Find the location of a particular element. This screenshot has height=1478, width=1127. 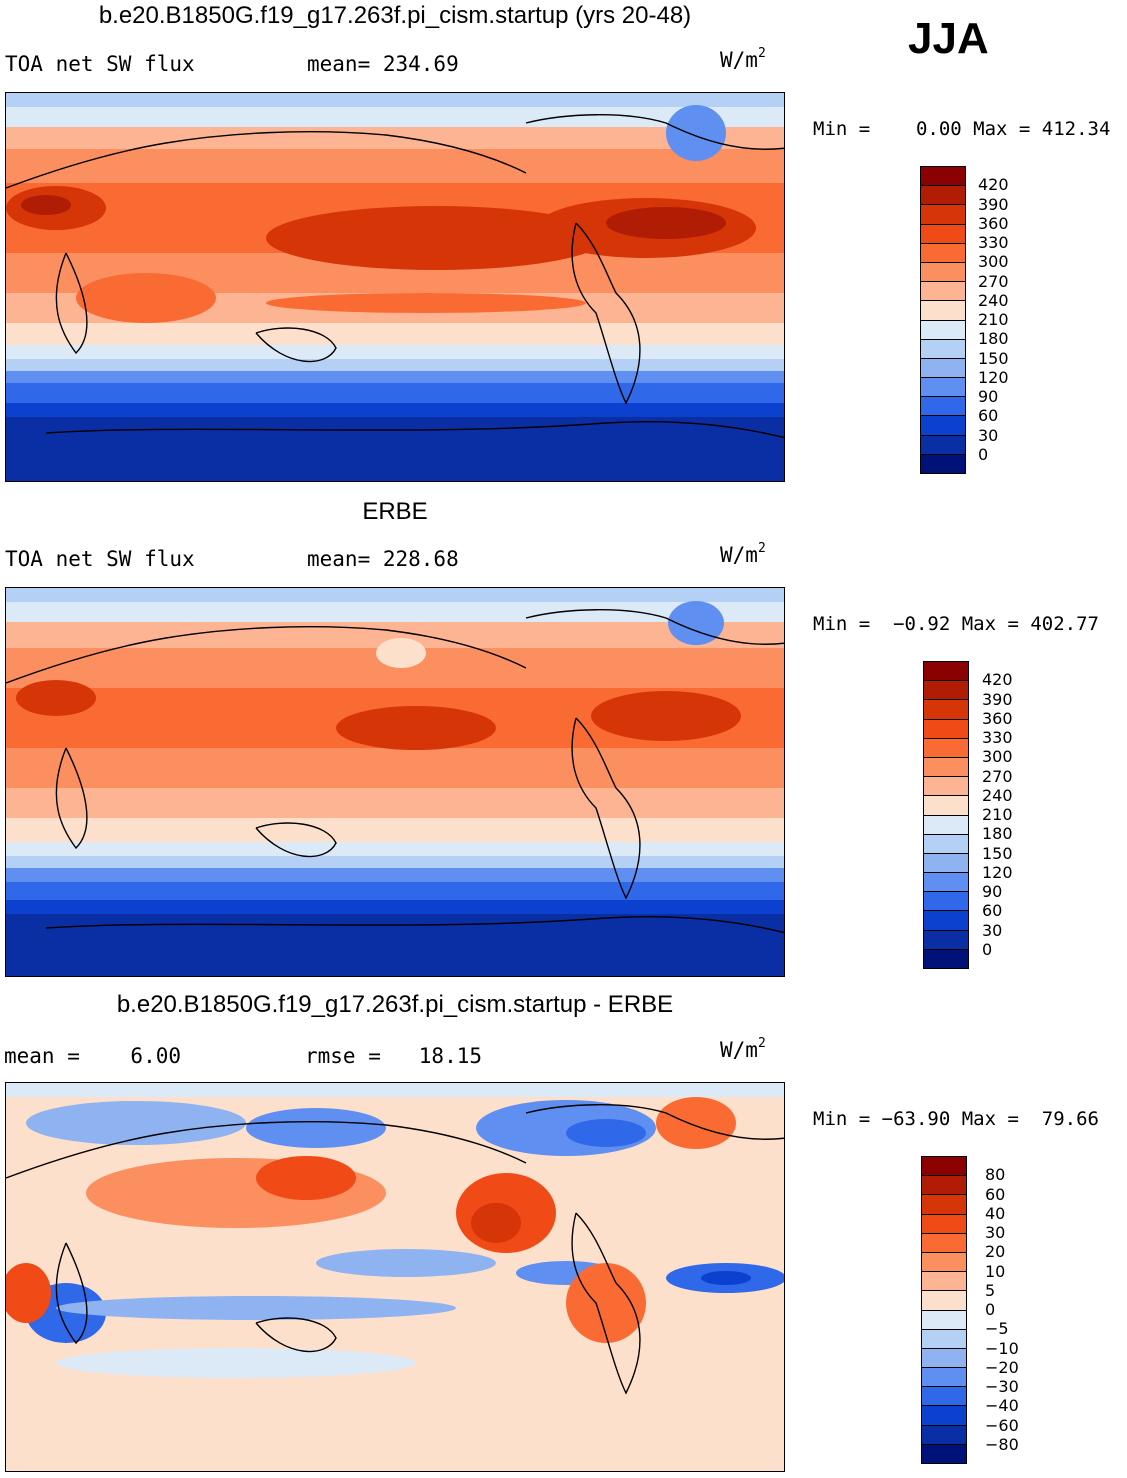

panel-obs-unit: W/m2 is located at coordinates (743, 554).